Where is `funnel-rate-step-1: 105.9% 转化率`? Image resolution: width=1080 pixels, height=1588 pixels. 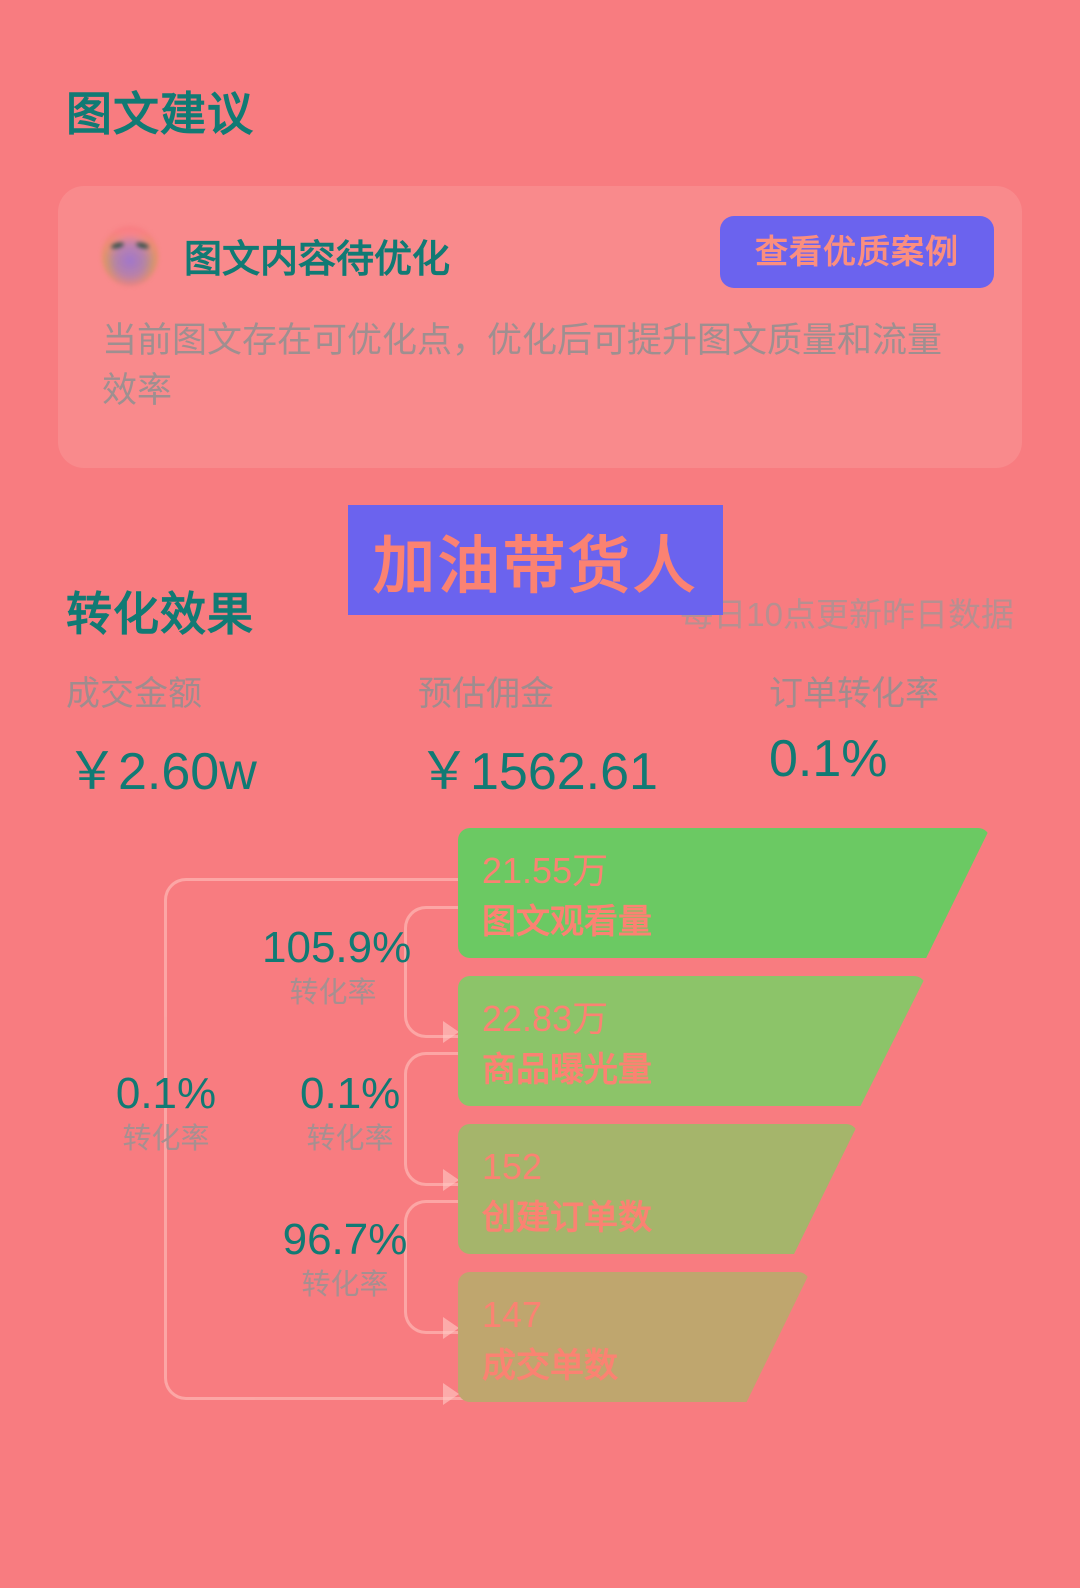
funnel-rate-step-1: 105.9% 转化率 is located at coordinates (337, 966).